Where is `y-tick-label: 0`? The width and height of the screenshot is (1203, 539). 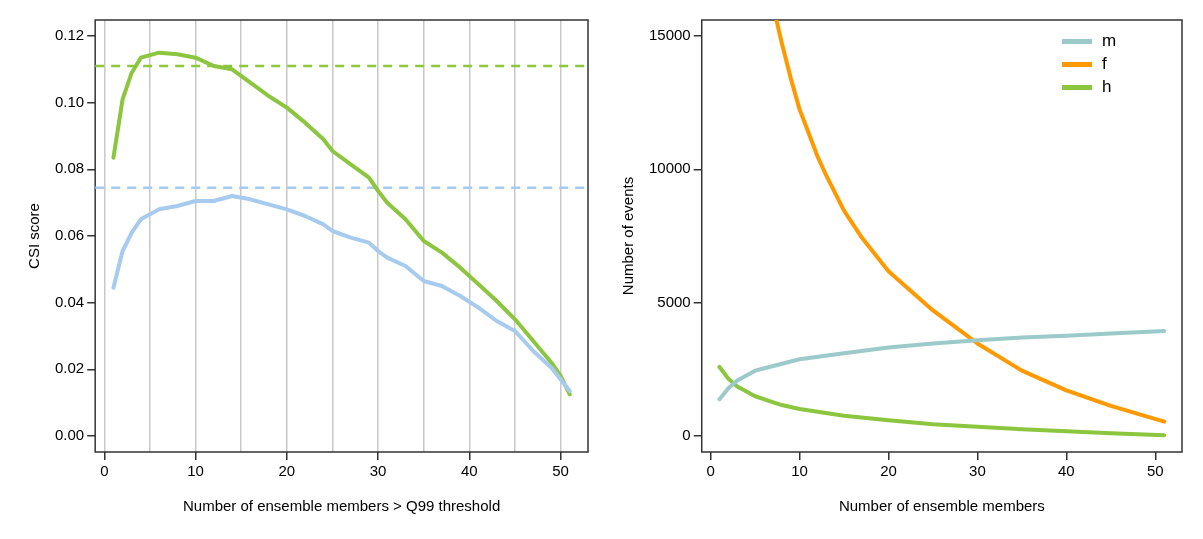
y-tick-label: 0 is located at coordinates (686, 435).